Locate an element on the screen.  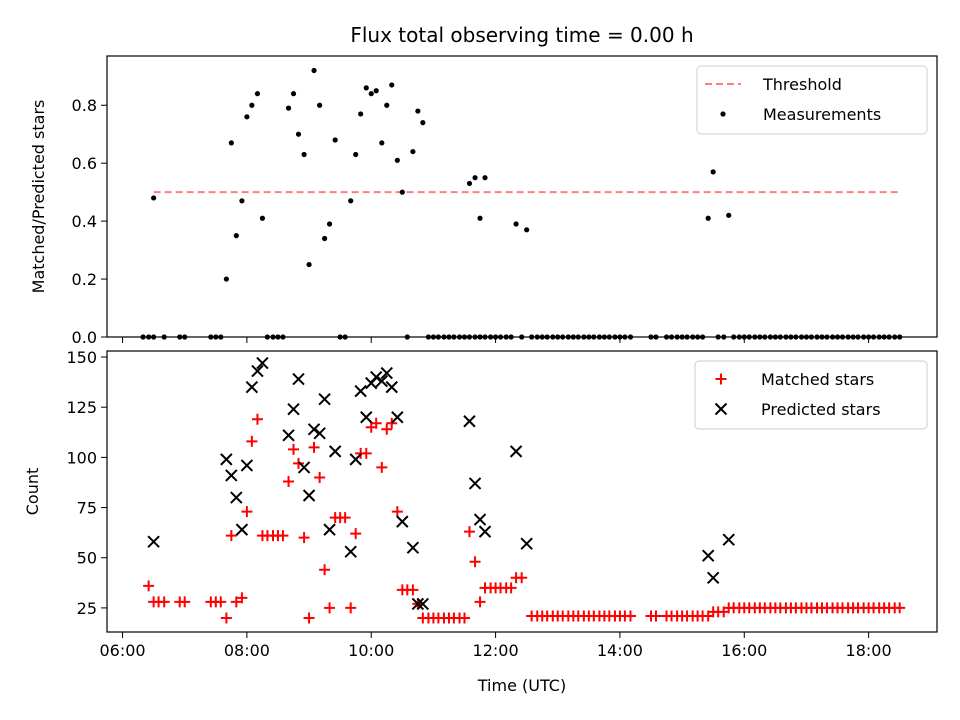
x-tick-label: 06:00 is located at coordinates (122, 650).